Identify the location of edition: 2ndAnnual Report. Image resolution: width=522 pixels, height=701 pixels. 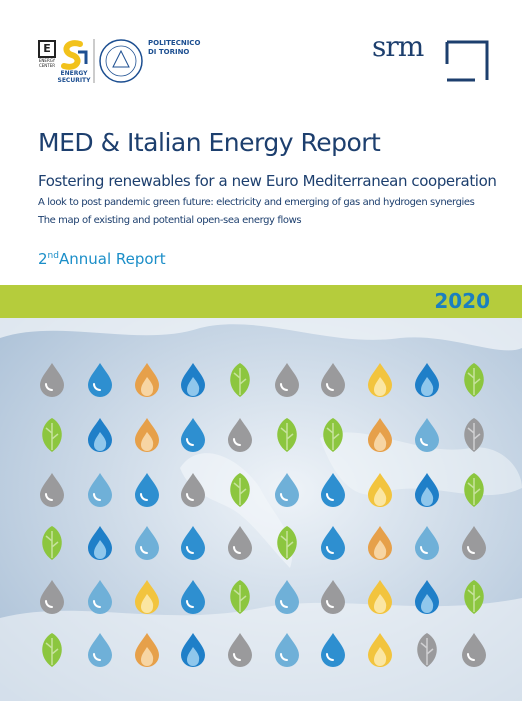
(102, 259).